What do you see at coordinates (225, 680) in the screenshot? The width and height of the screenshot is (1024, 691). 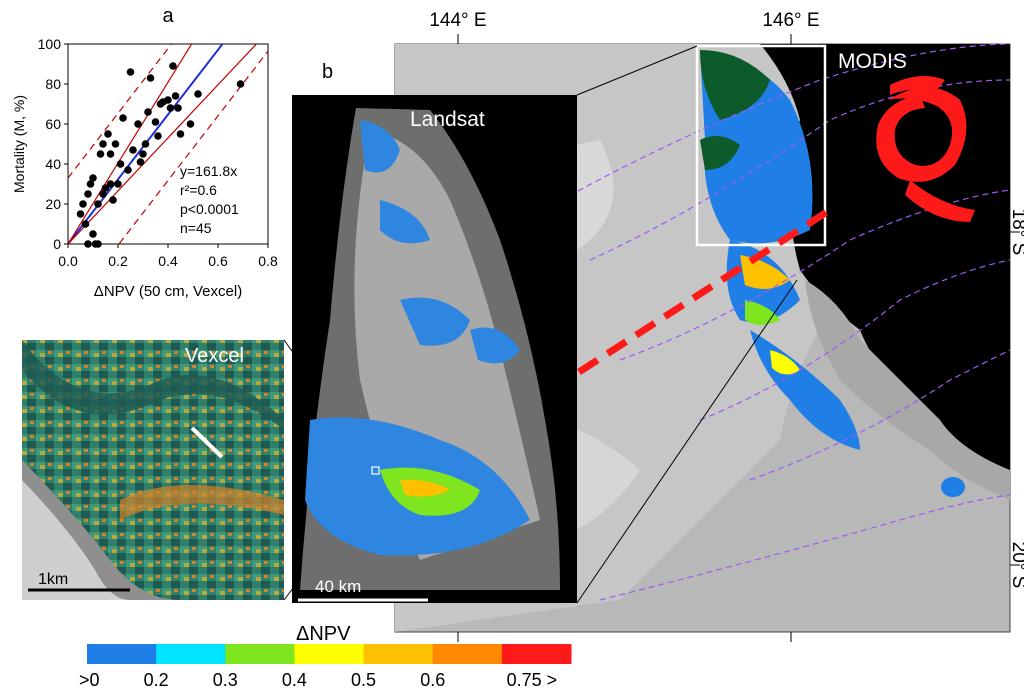 I see `colorbar-tick-label: 0.3` at bounding box center [225, 680].